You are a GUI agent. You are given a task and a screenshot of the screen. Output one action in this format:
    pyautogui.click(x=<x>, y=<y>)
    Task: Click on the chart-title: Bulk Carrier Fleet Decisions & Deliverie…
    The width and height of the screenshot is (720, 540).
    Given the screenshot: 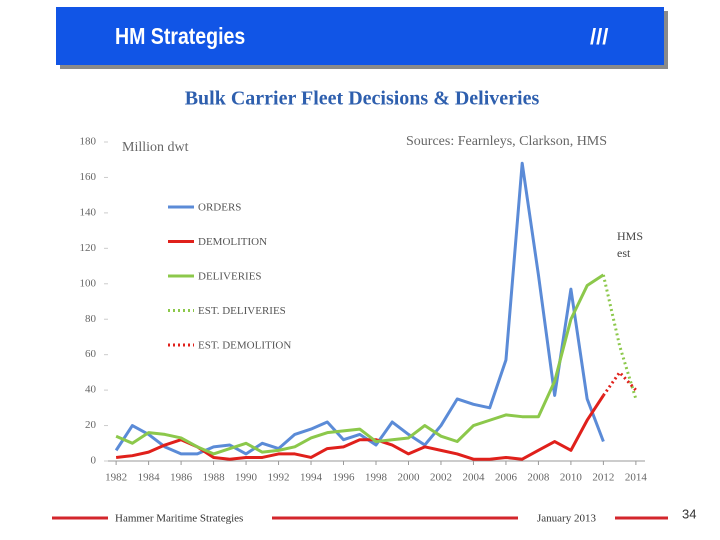 What is the action you would take?
    pyautogui.click(x=362, y=99)
    